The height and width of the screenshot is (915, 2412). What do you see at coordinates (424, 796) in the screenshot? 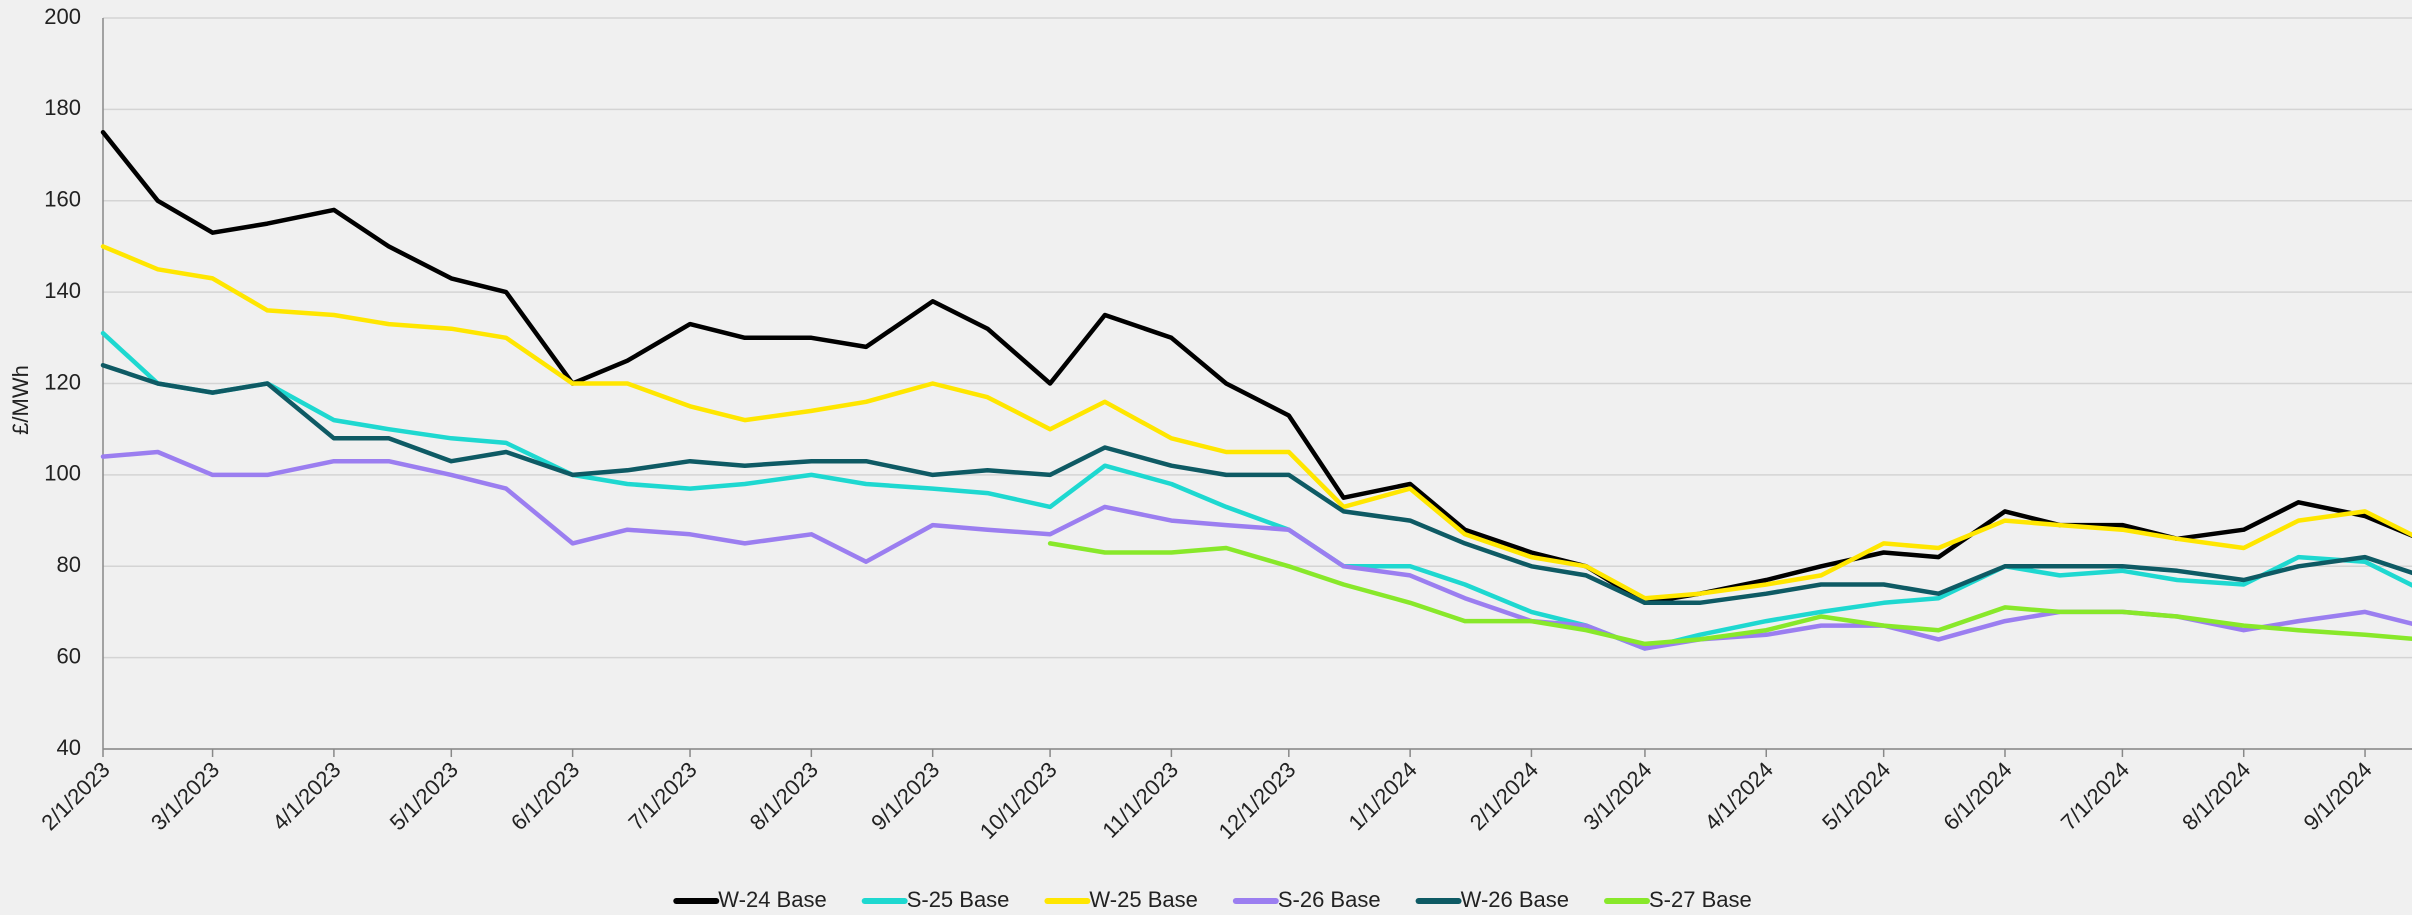
I see `x-tick-label: 5/1/2023` at bounding box center [424, 796].